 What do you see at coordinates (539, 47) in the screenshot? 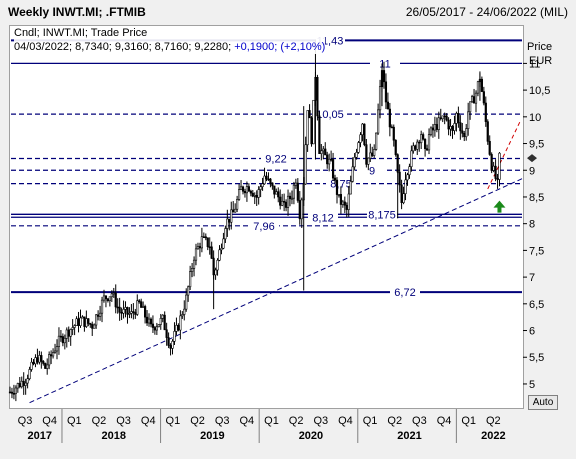
I see `y-axis-label: Price` at bounding box center [539, 47].